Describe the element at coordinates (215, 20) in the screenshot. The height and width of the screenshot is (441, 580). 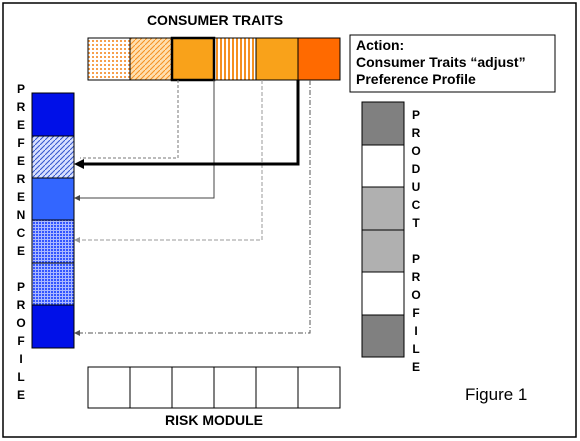
I see `consumer-traits-title: CONSUMER TRAITS` at that location.